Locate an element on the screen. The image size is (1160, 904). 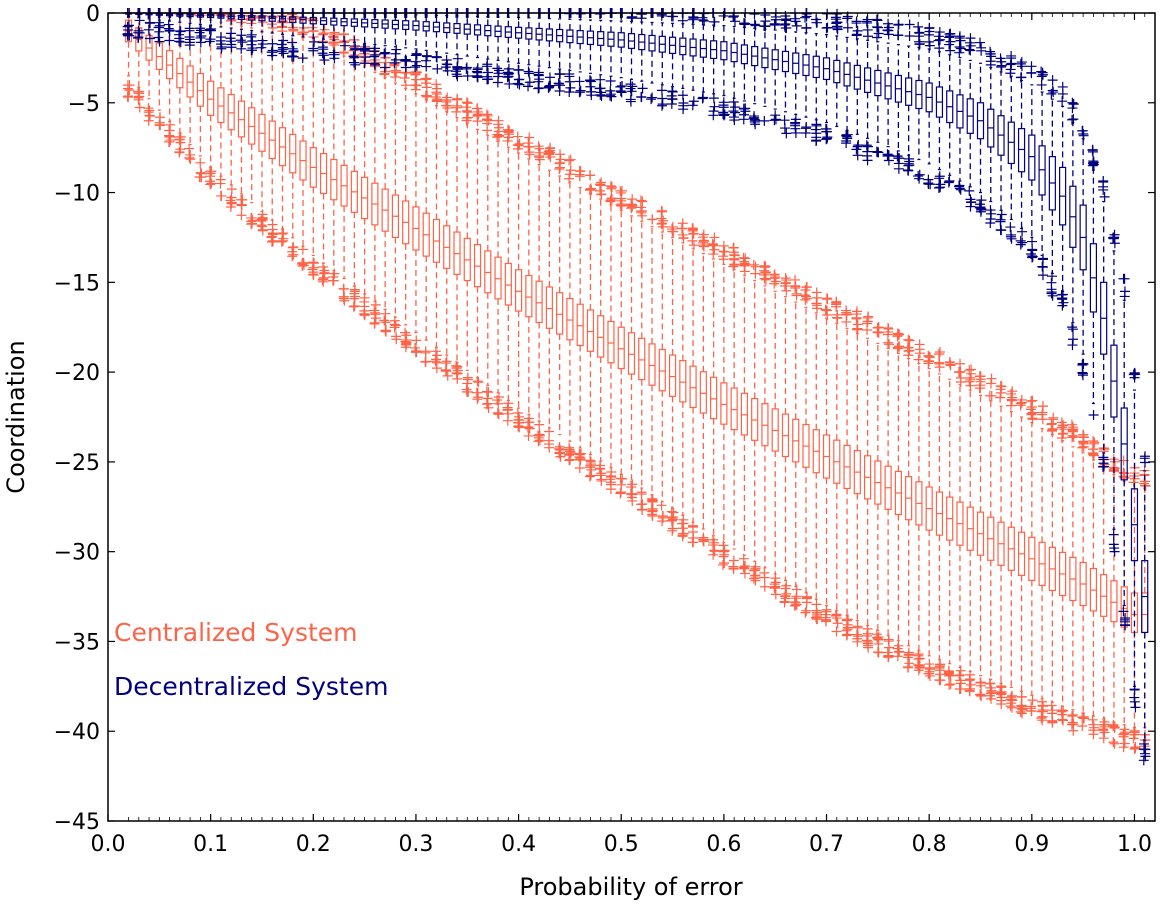
box-0-0.460 is located at coordinates (580, 319).